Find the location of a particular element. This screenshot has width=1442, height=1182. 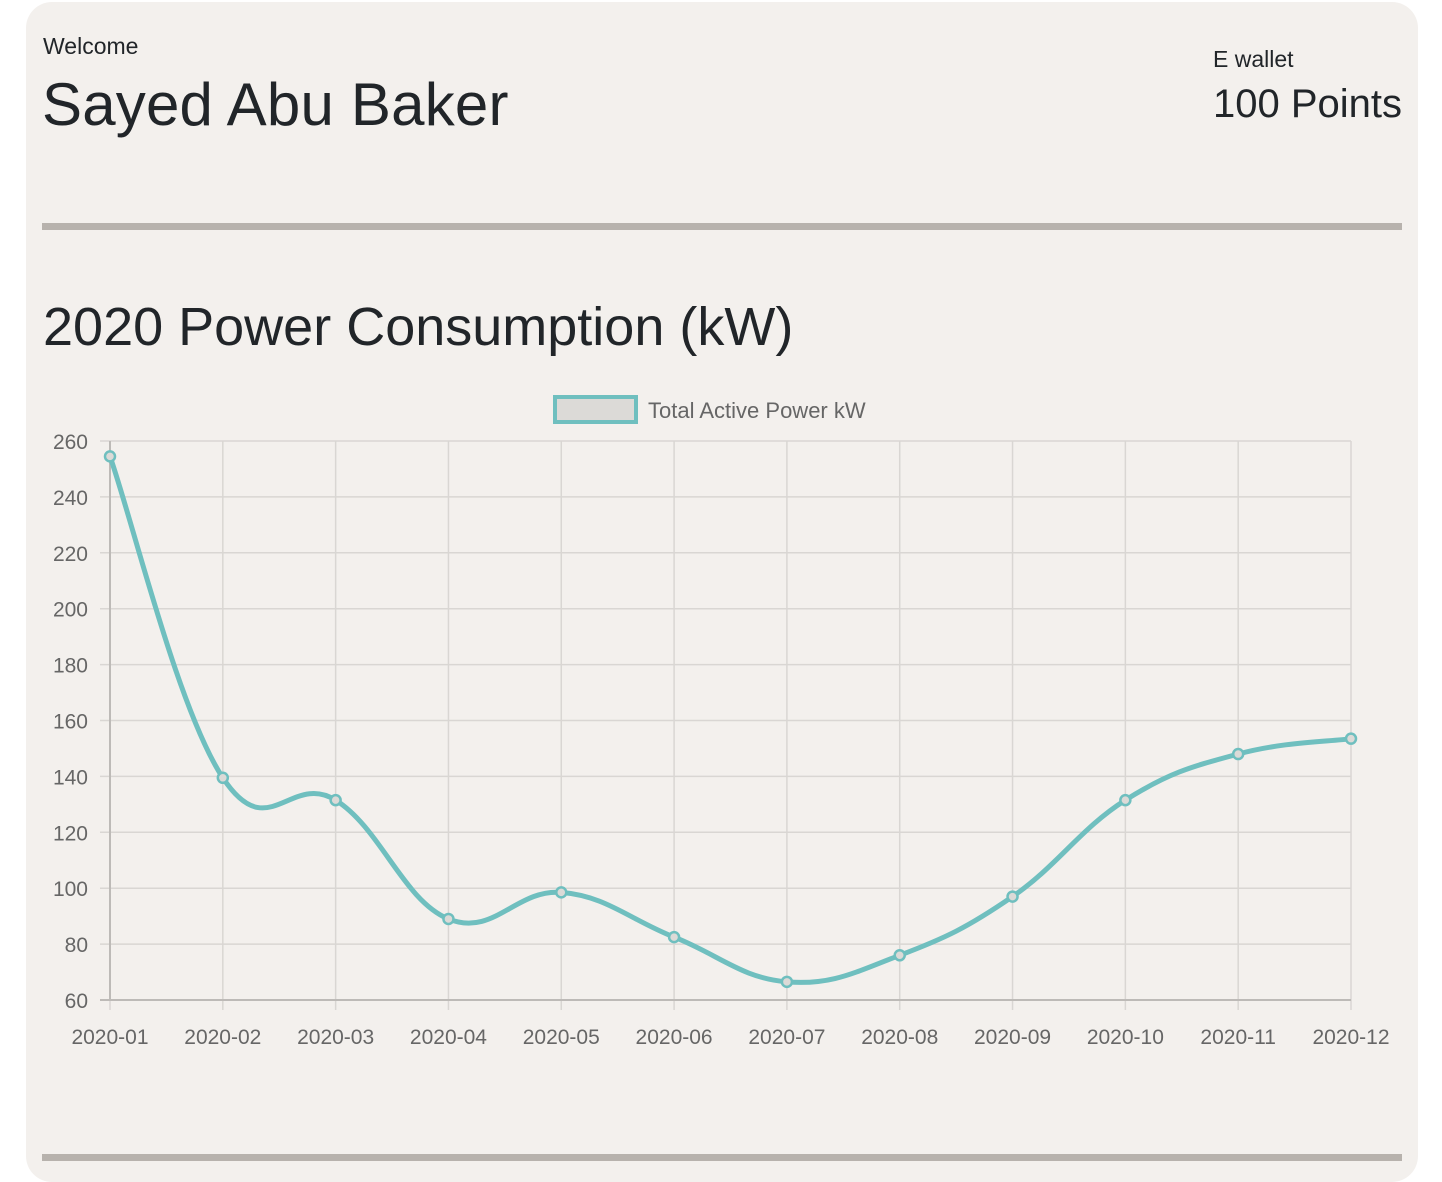

x-tick-label: 2020-05 is located at coordinates (561, 1037).